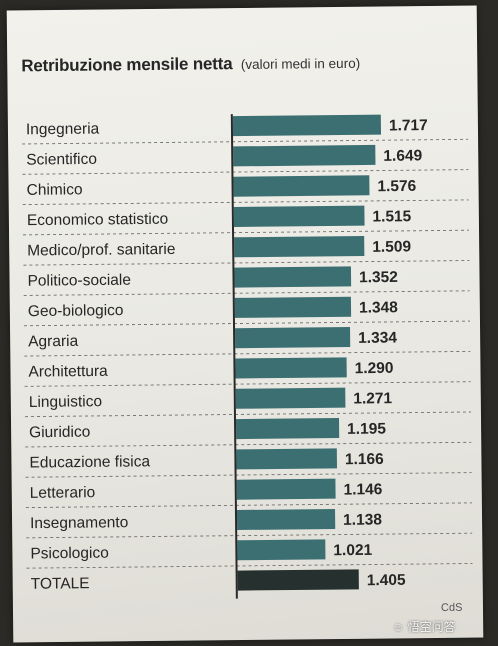 The height and width of the screenshot is (646, 498). I want to click on watermark: ☺ 悟空问答, so click(424, 626).